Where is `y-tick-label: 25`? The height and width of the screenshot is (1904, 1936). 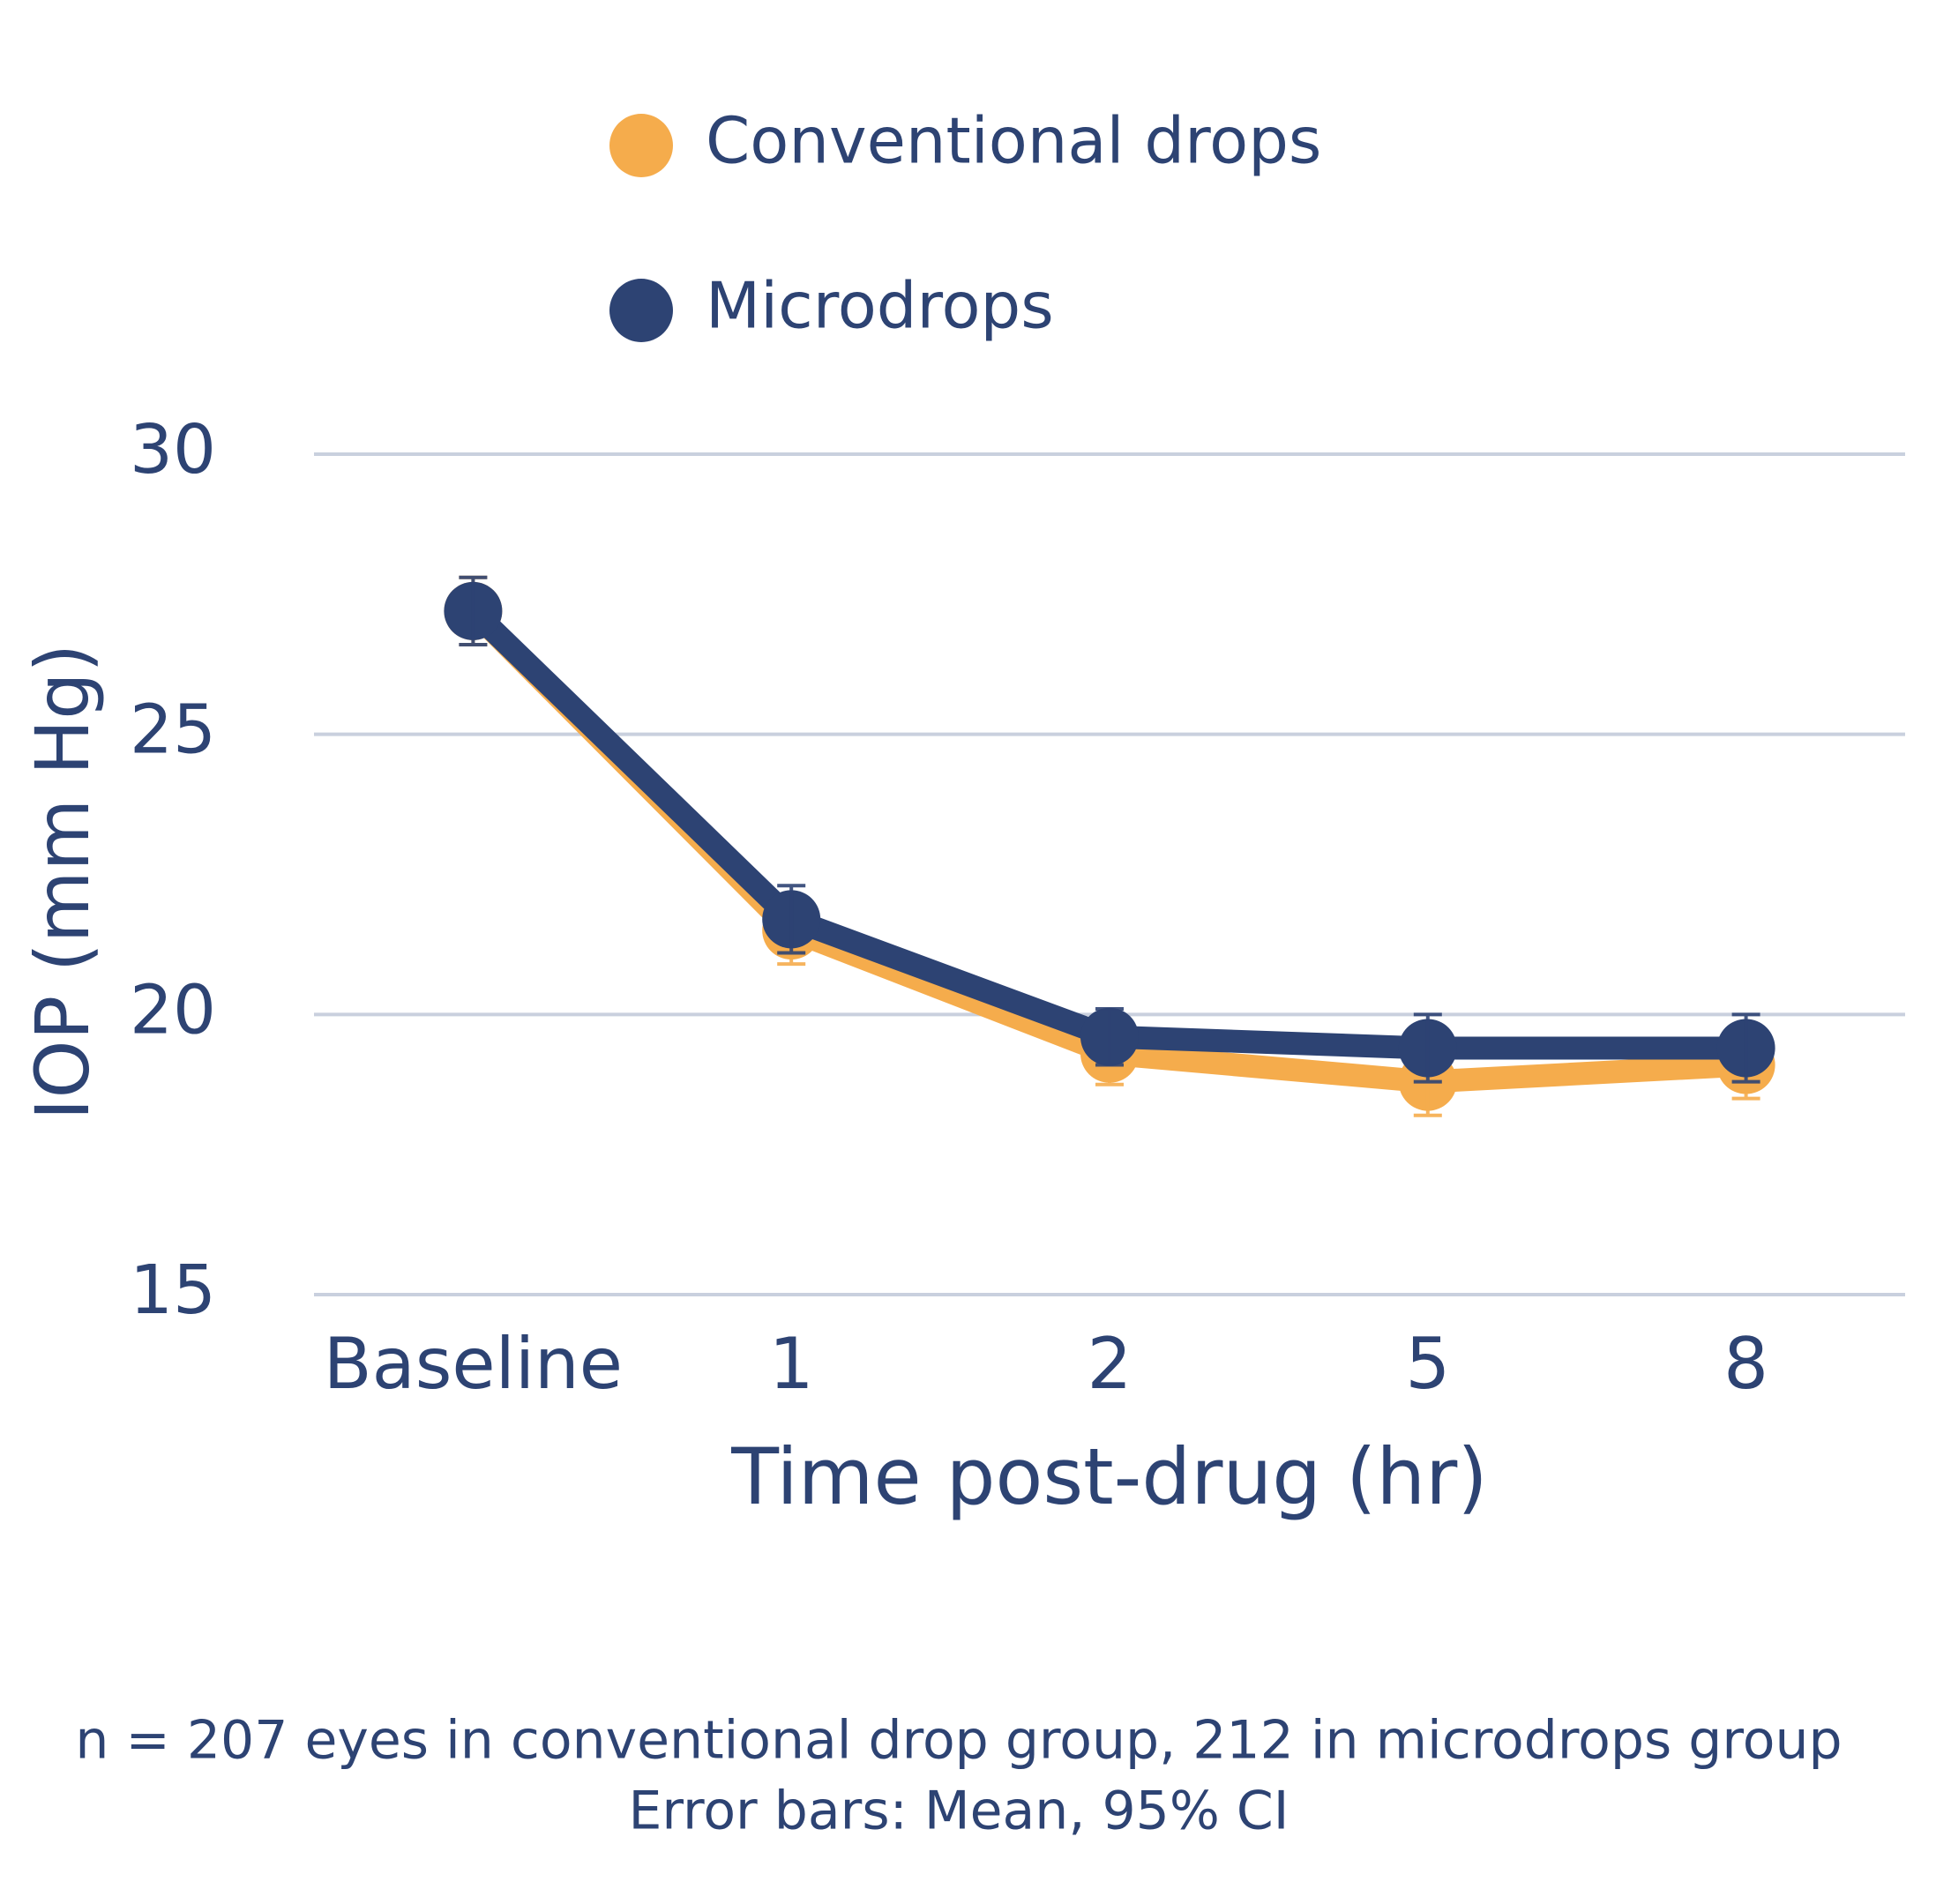 y-tick-label: 25 is located at coordinates (173, 730).